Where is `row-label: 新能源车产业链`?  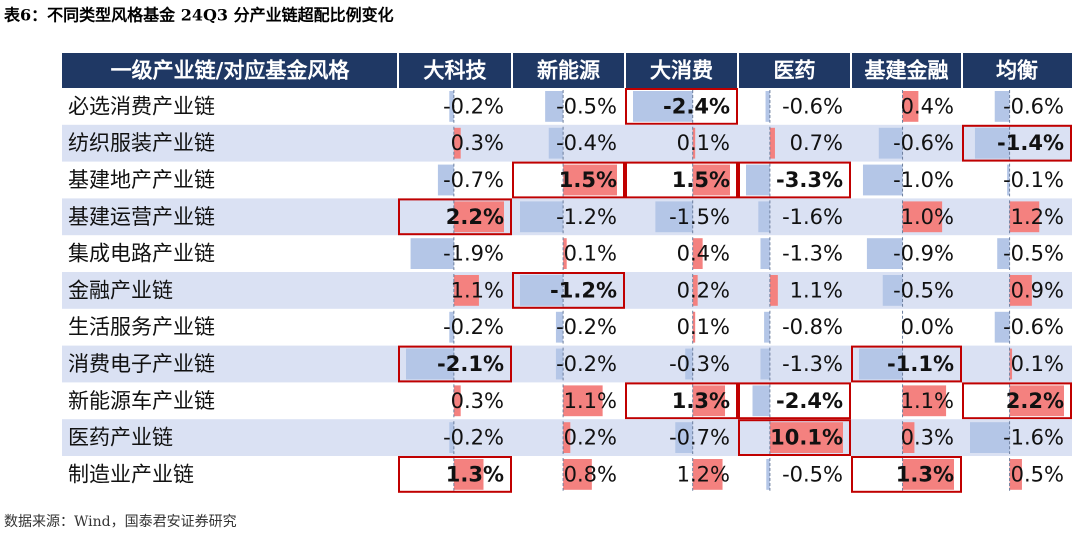 row-label: 新能源车产业链 is located at coordinates (141, 401).